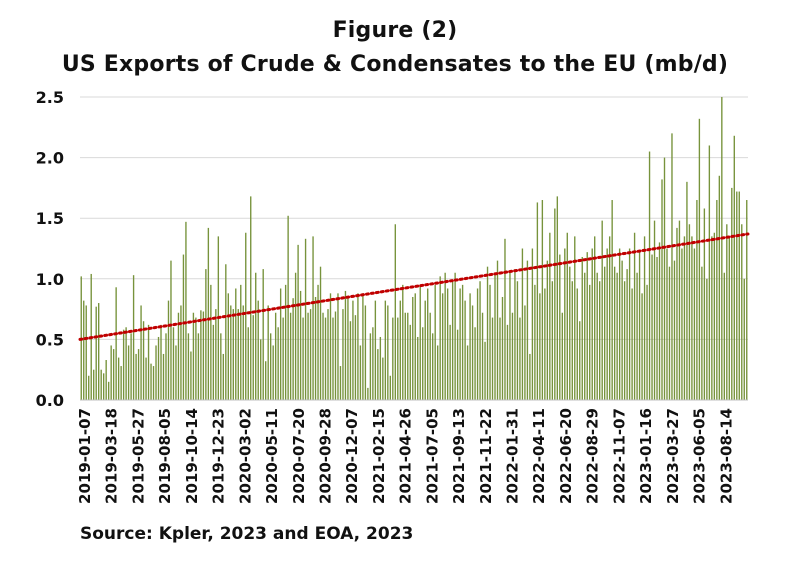 The height and width of the screenshot is (569, 790). Describe the element at coordinates (700, 456) in the screenshot. I see `x-tick-label: 2023-06-05` at that location.